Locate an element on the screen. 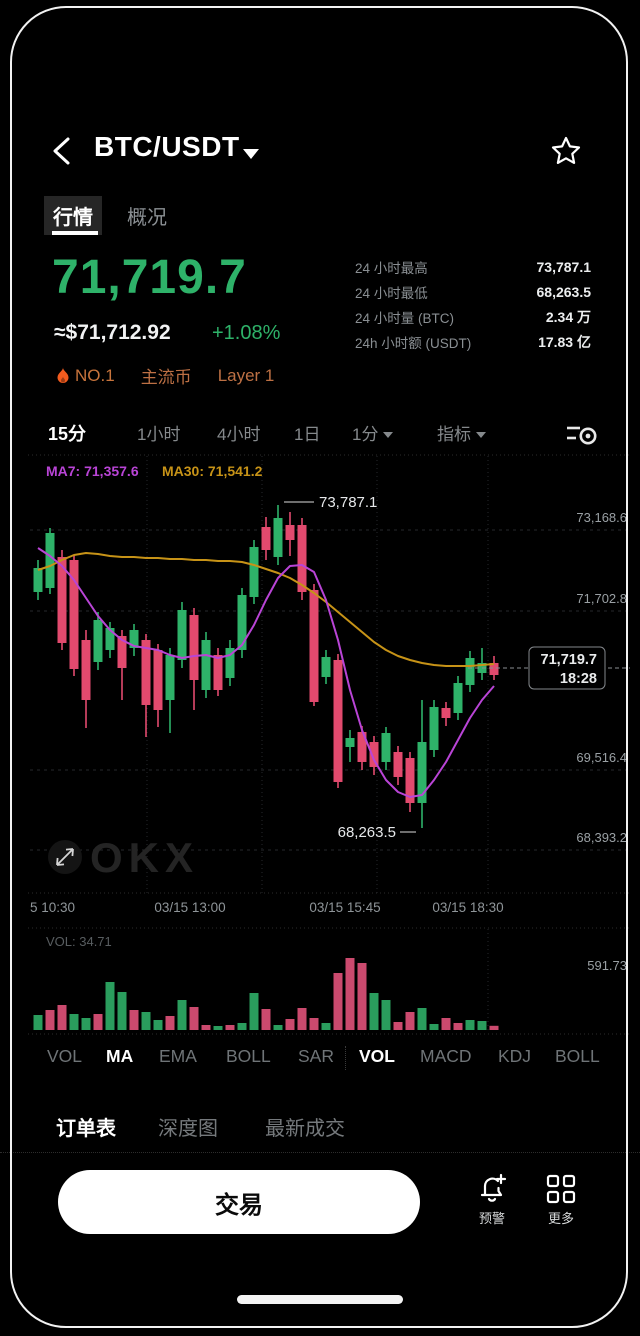  more-tool: 更多 is located at coordinates (561, 1199).